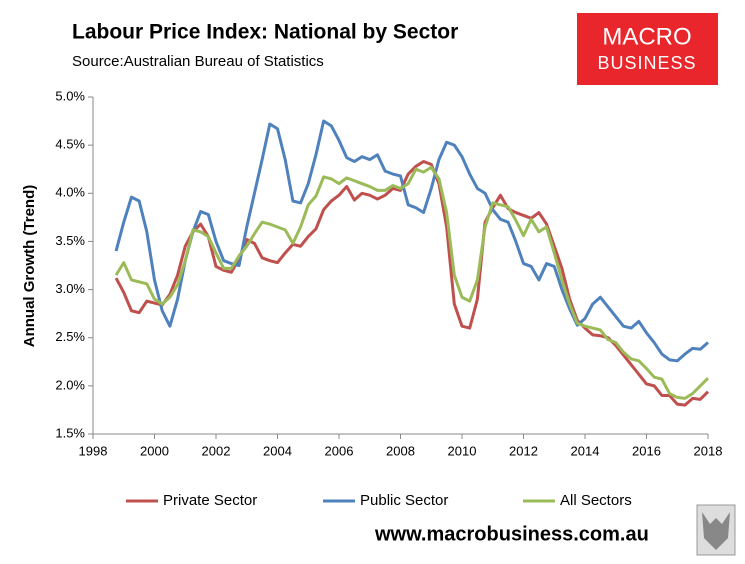  I want to click on legend-label: Public Sector, so click(404, 500).